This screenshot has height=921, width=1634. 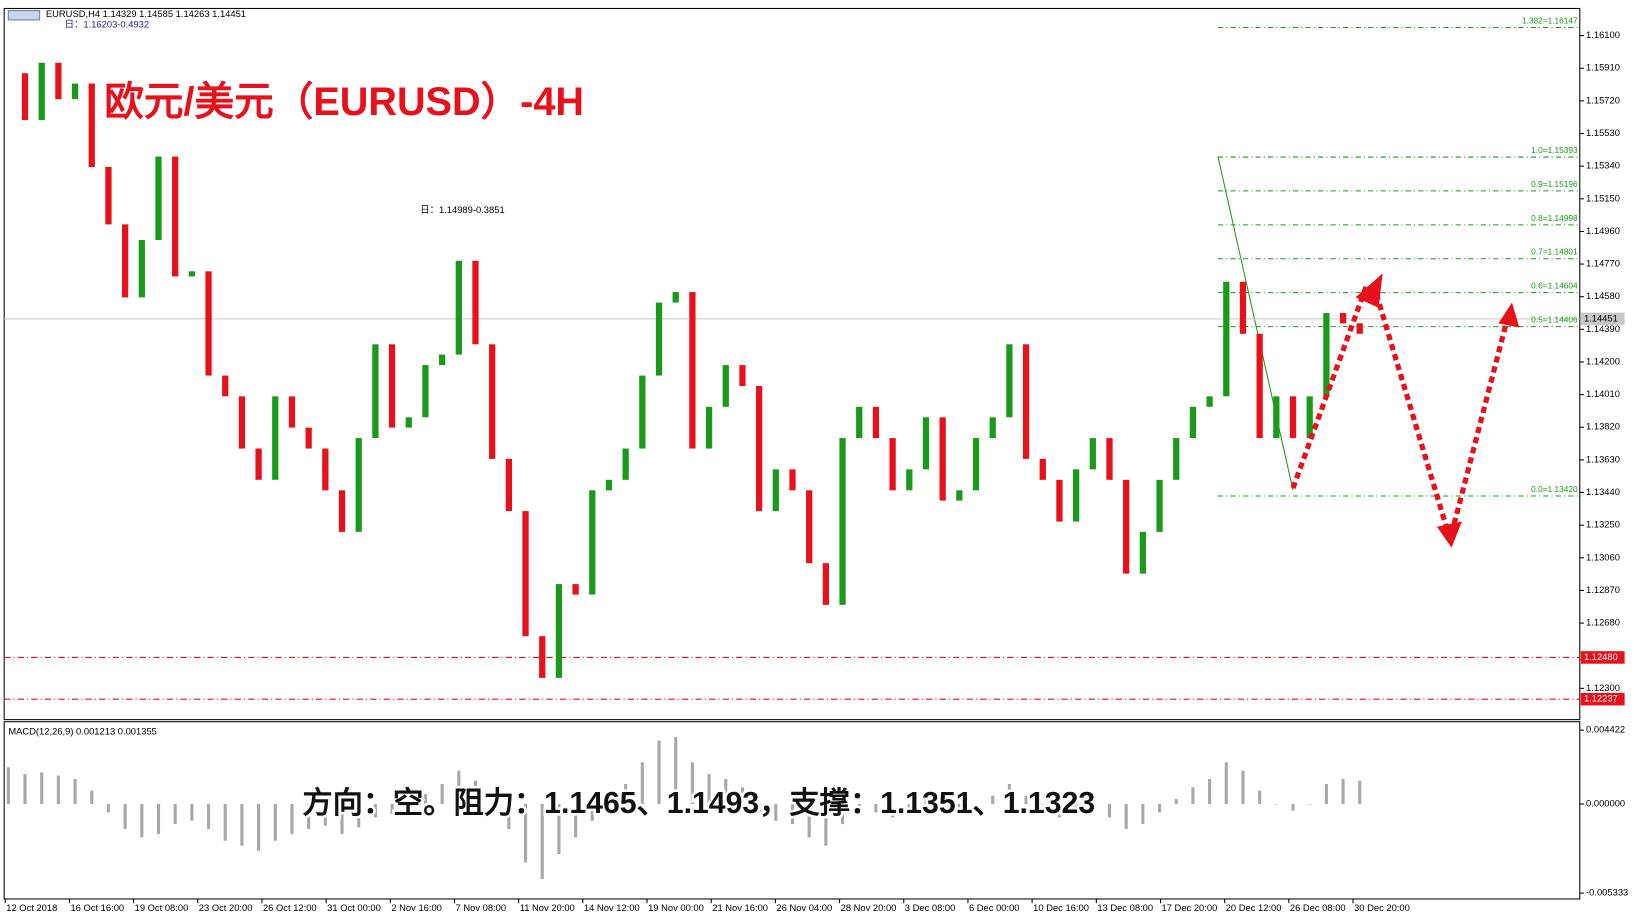 What do you see at coordinates (1603, 688) in the screenshot?
I see `y-tick-label: 1.12300` at bounding box center [1603, 688].